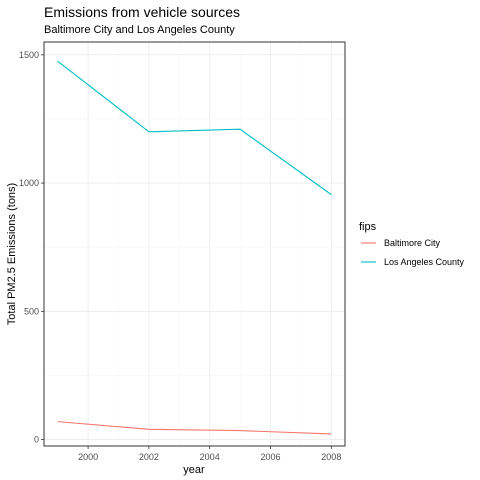 Image resolution: width=480 pixels, height=480 pixels. Describe the element at coordinates (194, 470) in the screenshot. I see `x-axis-title: year` at that location.